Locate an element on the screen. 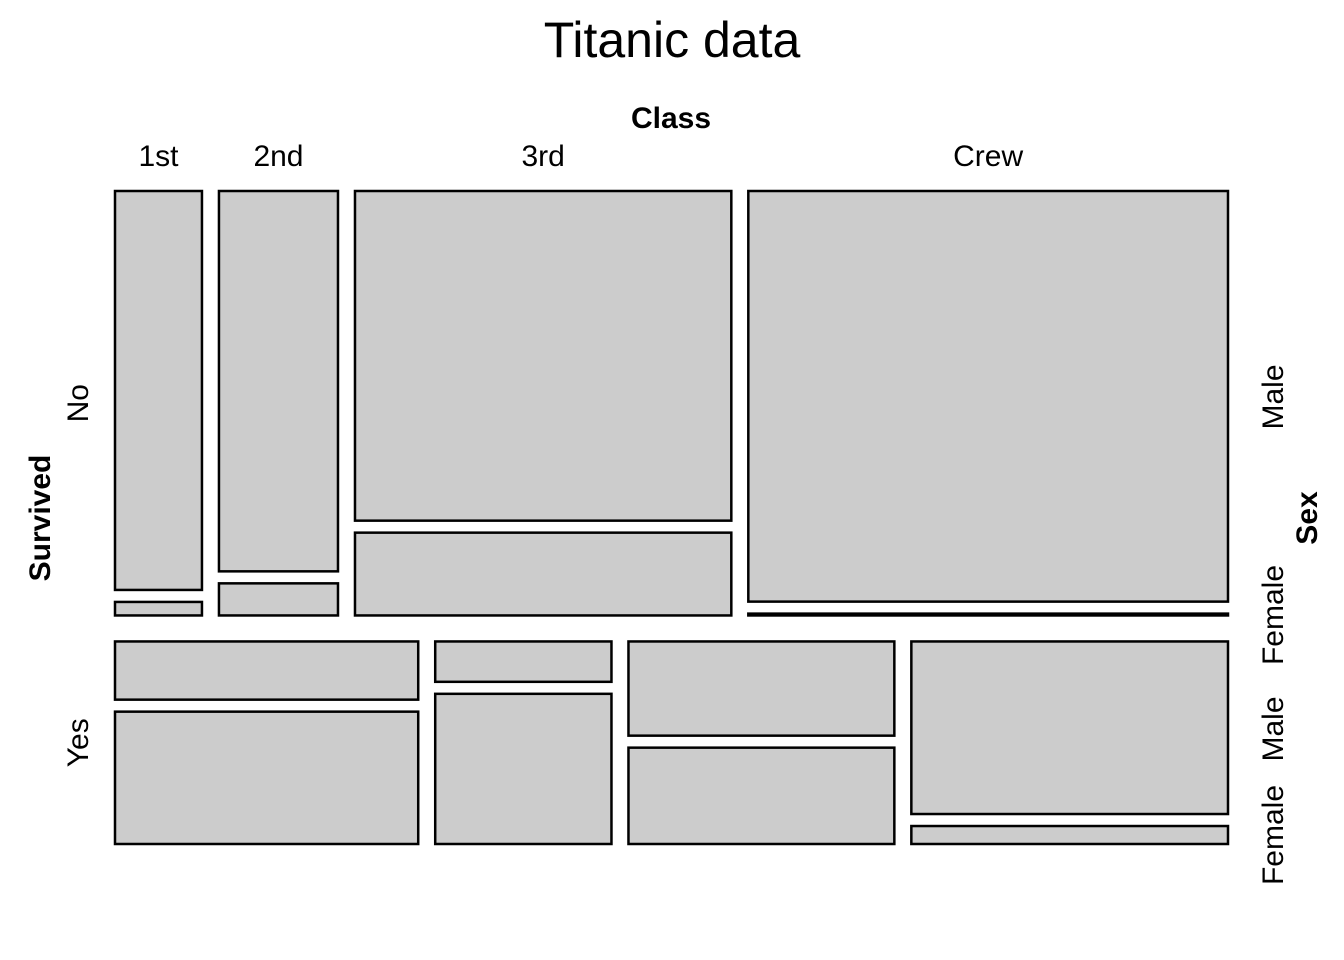 This screenshot has width=1344, height=960. y-tick-yes: Yes is located at coordinates (78, 742).